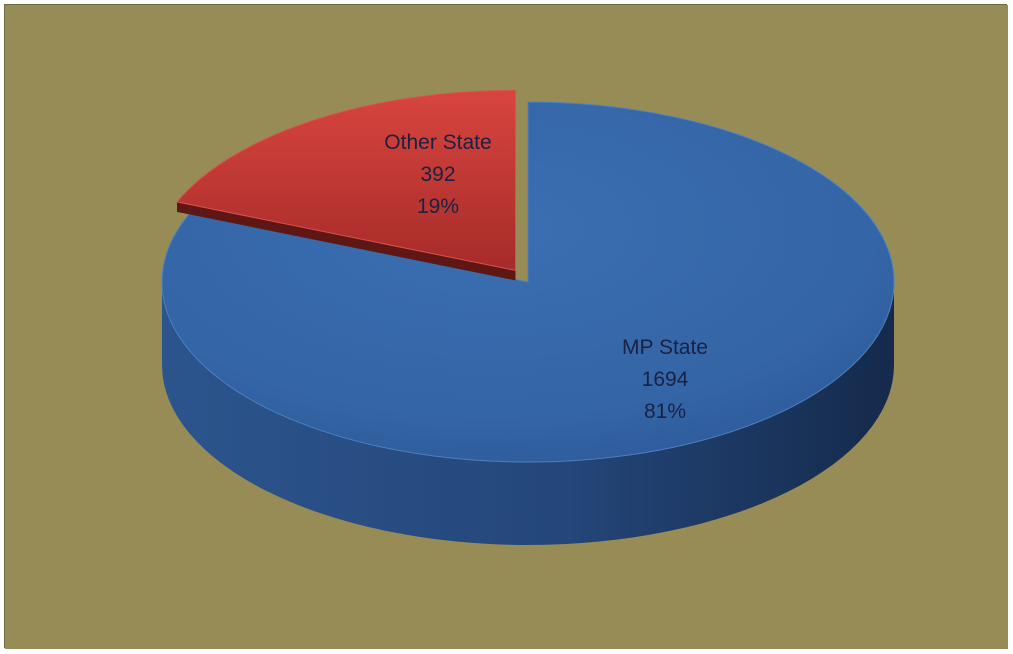  I want to click on pie-cut-other-state, so click(346, 241).